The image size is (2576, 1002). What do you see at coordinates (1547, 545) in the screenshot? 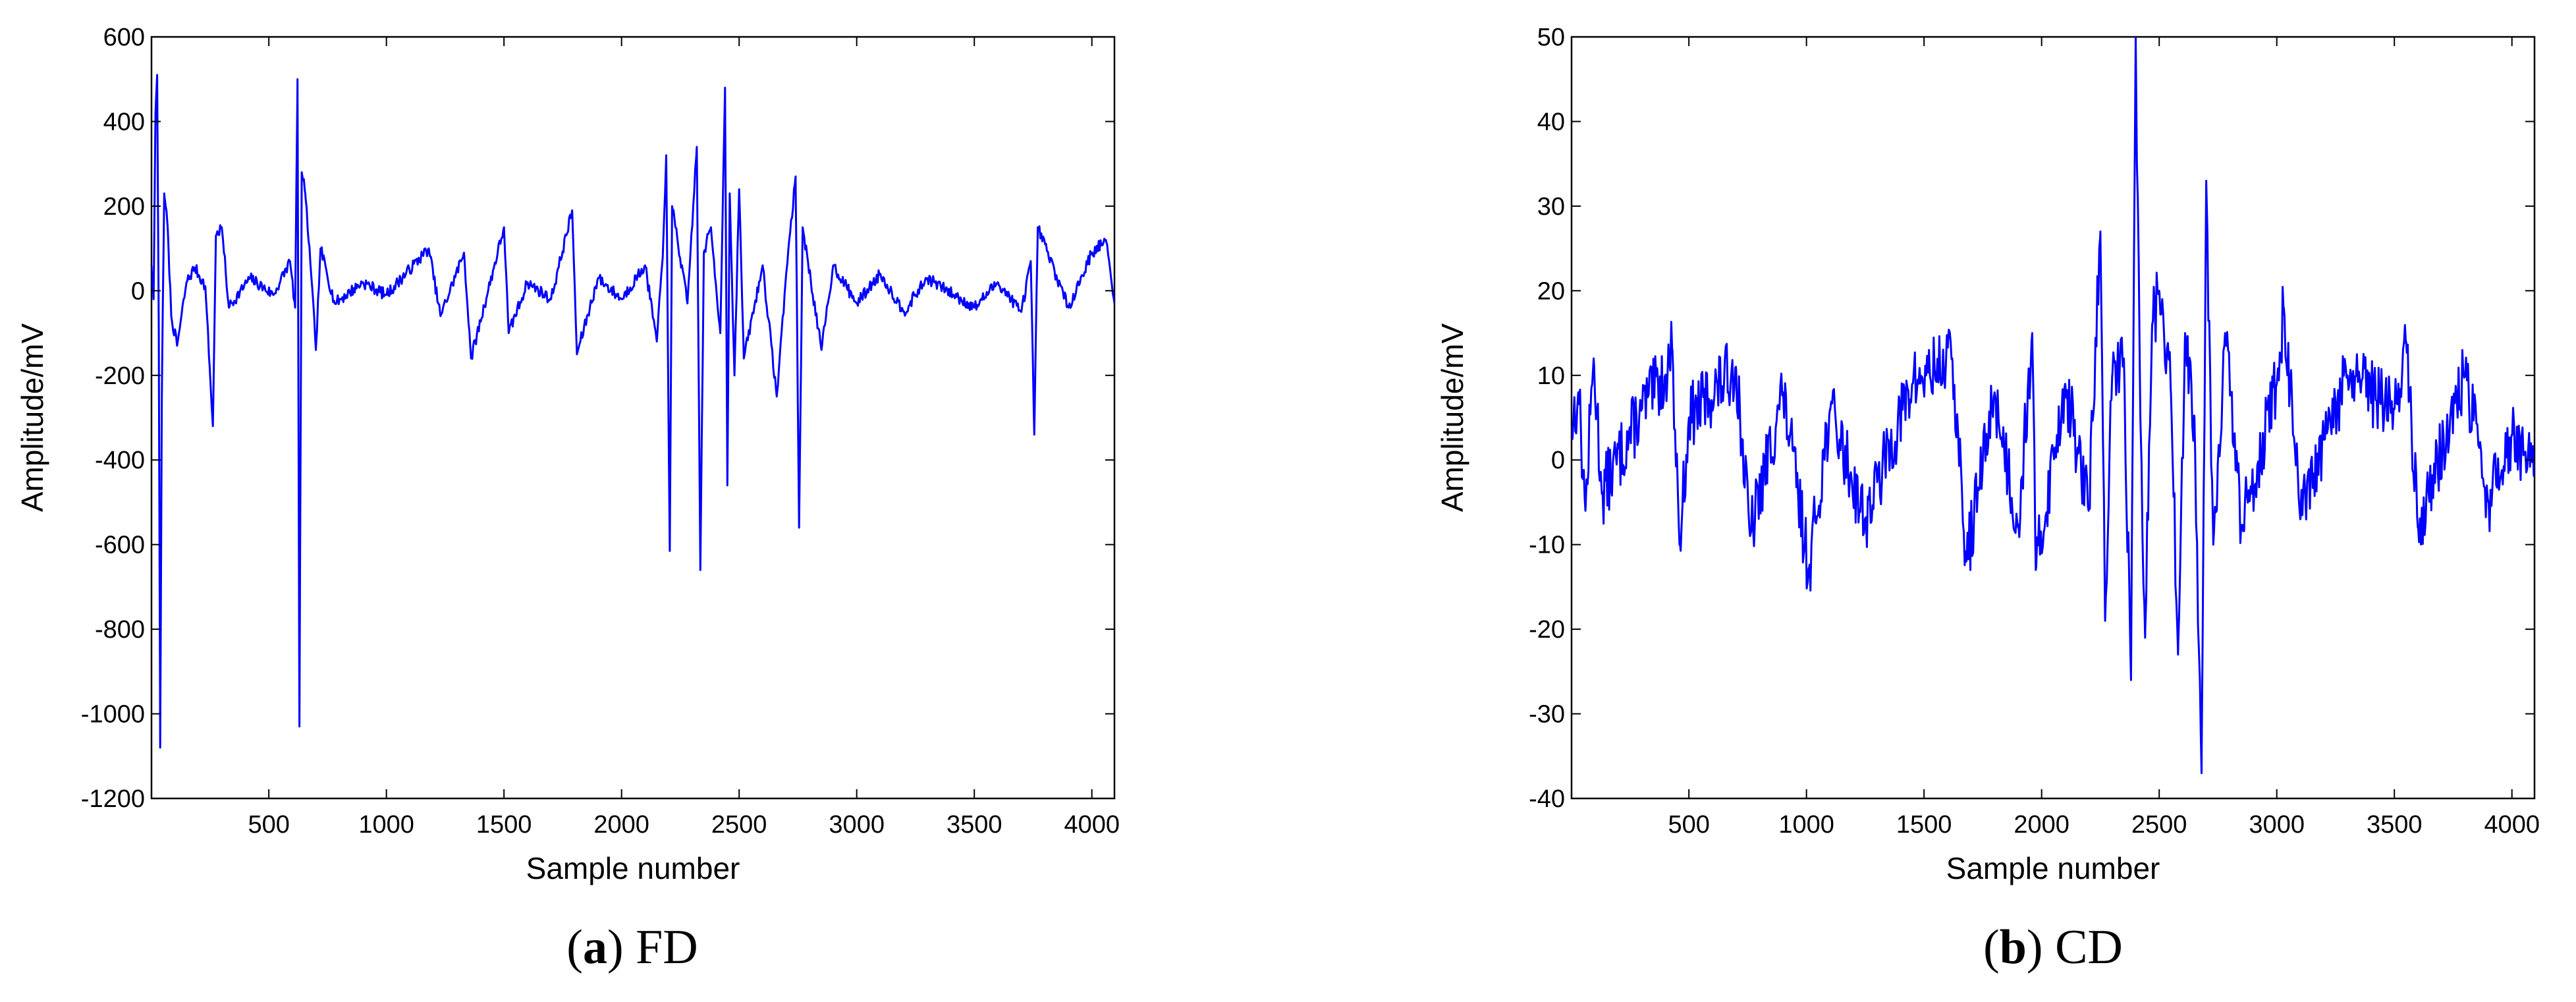
I see `y-tick-label: -10` at bounding box center [1547, 545].